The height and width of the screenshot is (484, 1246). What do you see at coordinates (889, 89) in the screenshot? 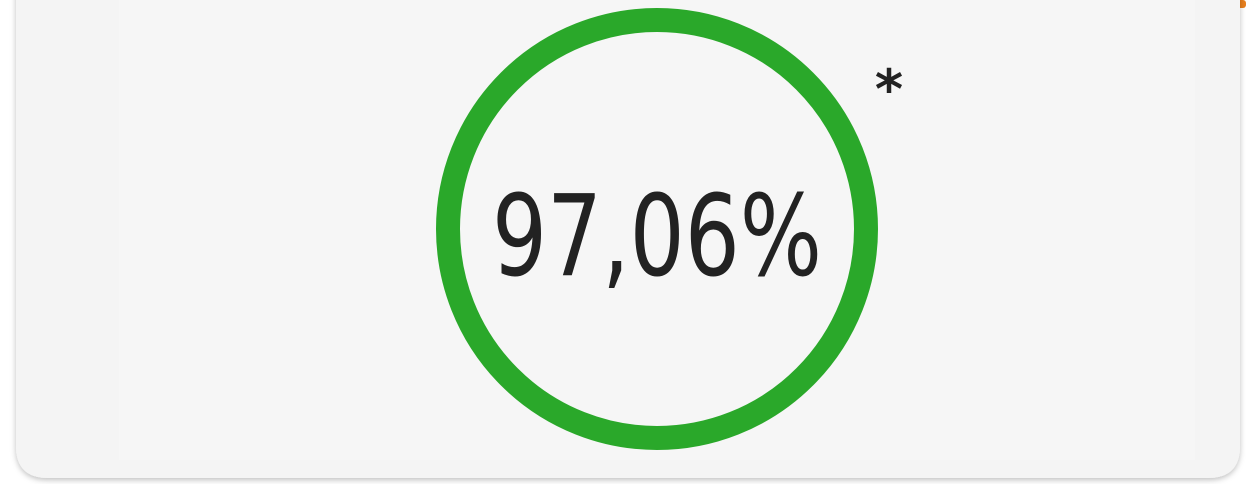
I see `footnote-mark: *` at bounding box center [889, 89].